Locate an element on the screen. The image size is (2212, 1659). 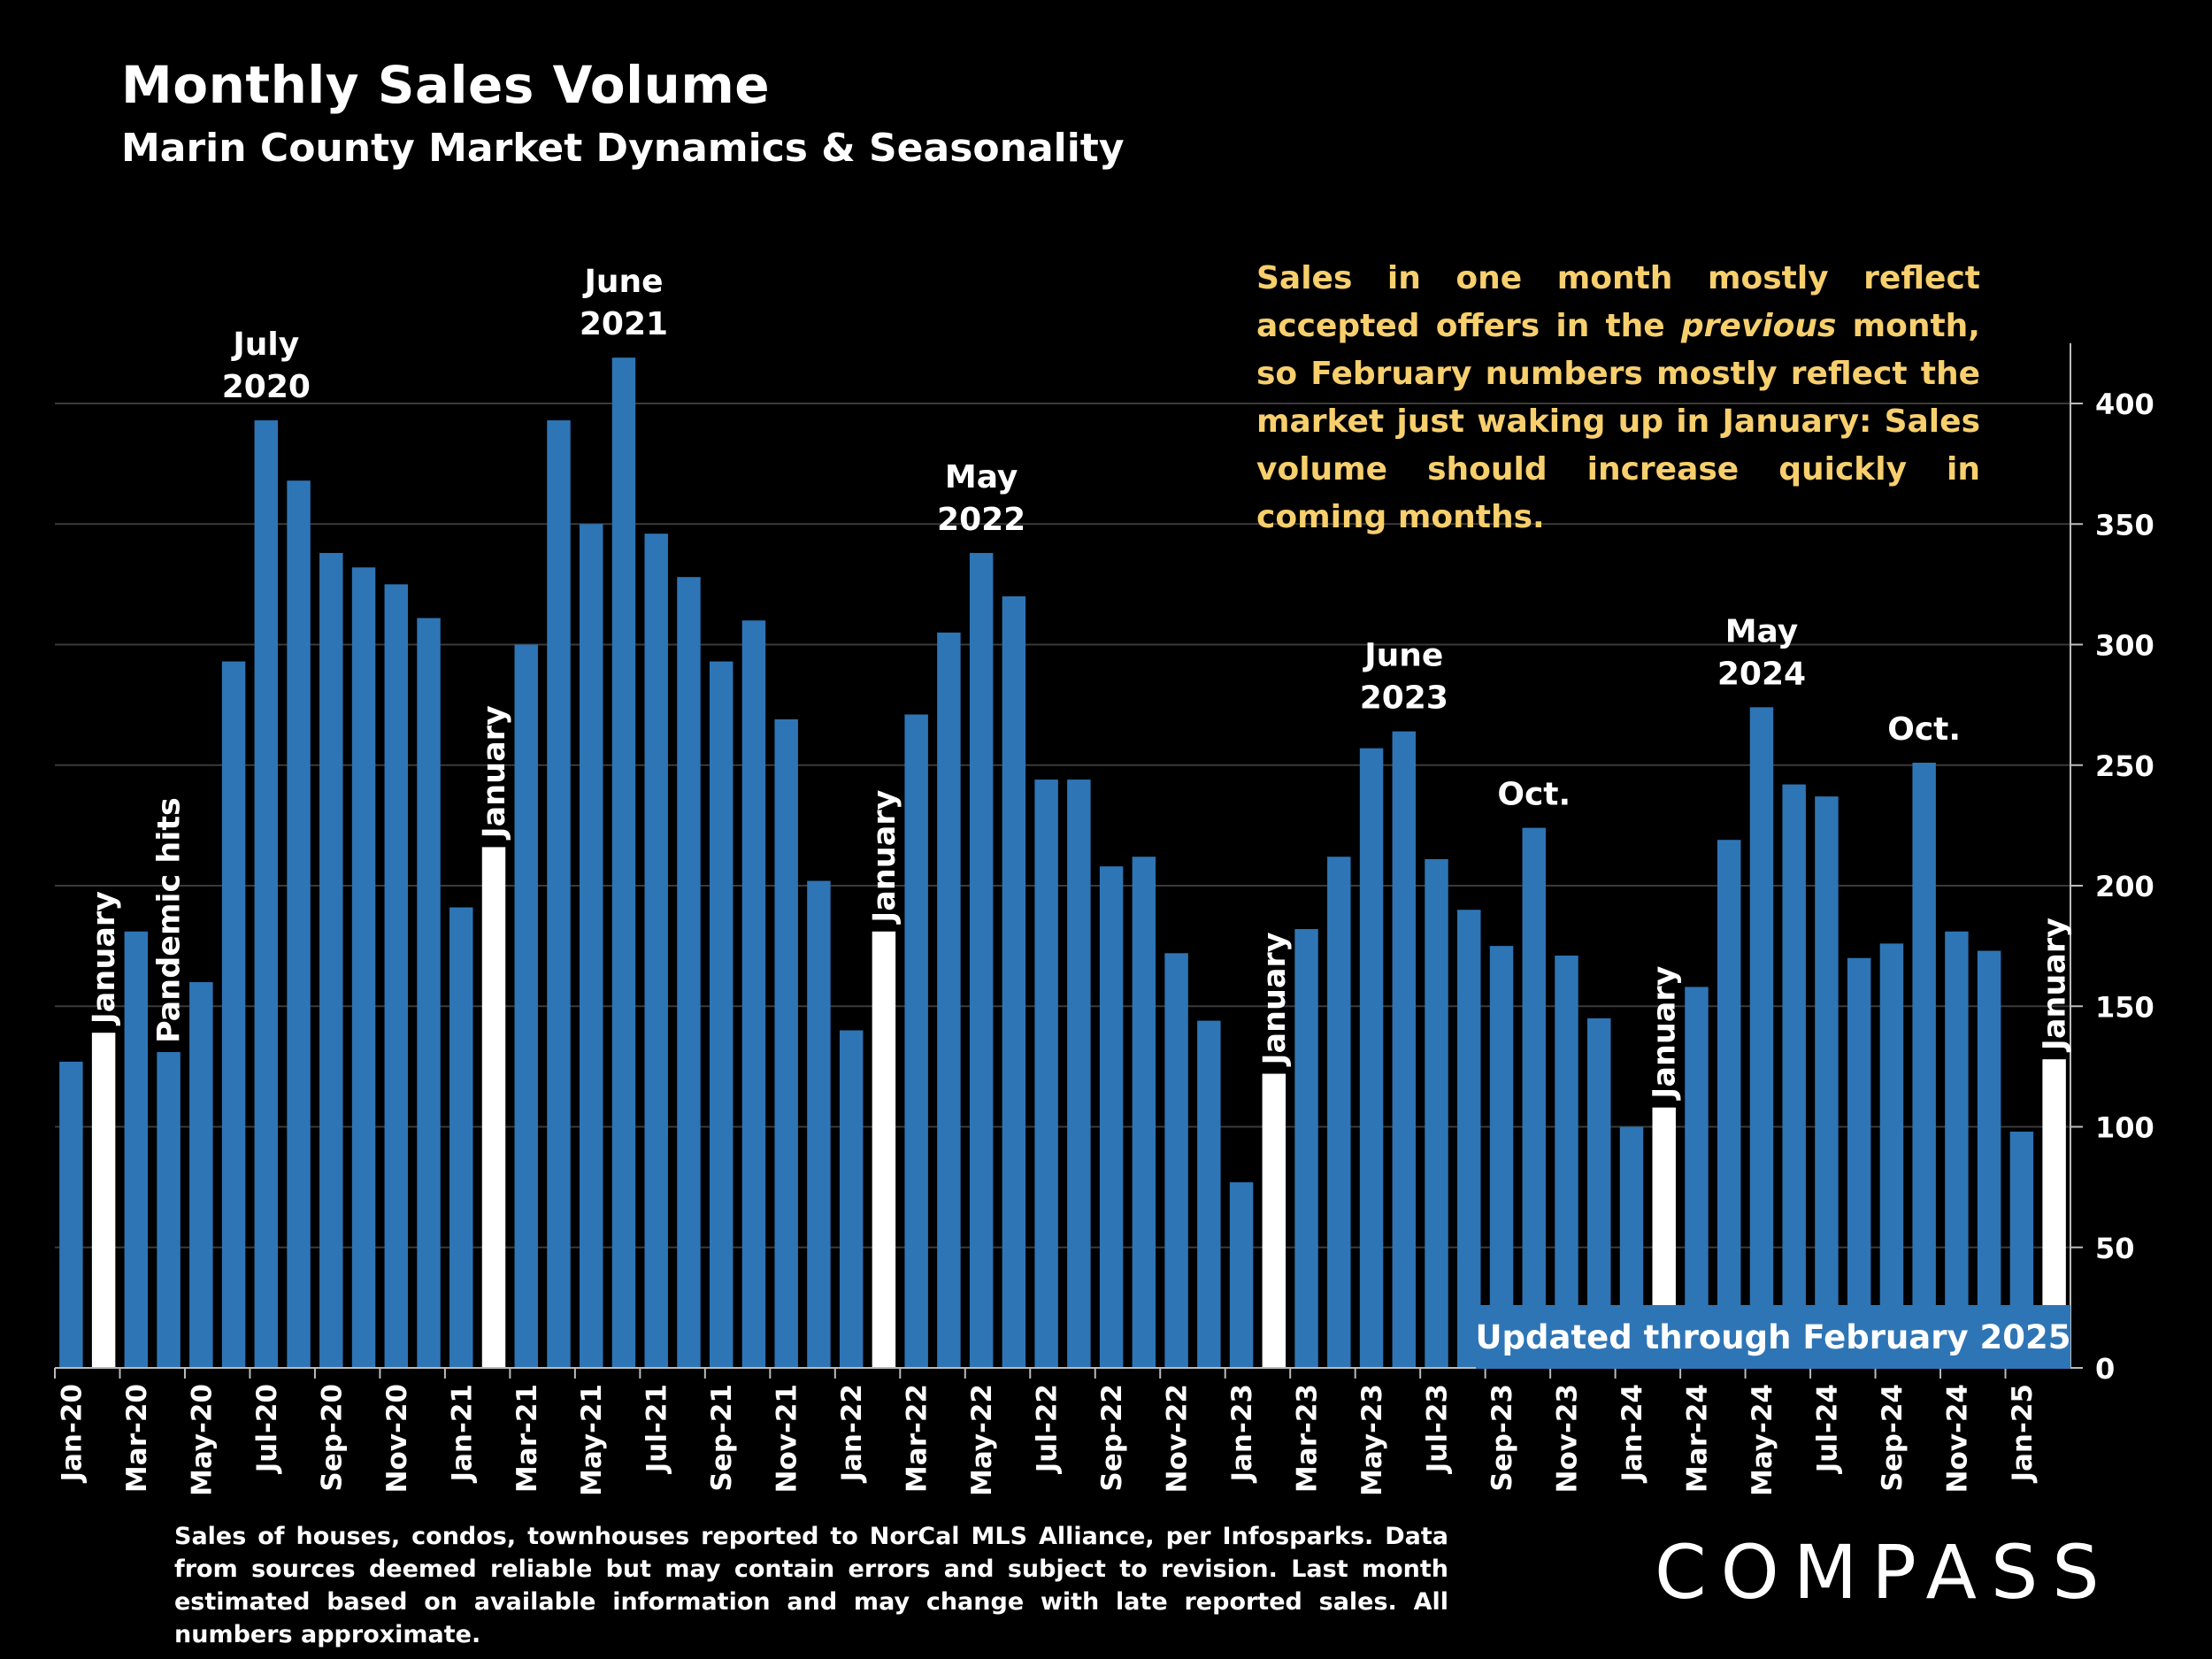
y-tick-label-300: 300 is located at coordinates (2125, 646).